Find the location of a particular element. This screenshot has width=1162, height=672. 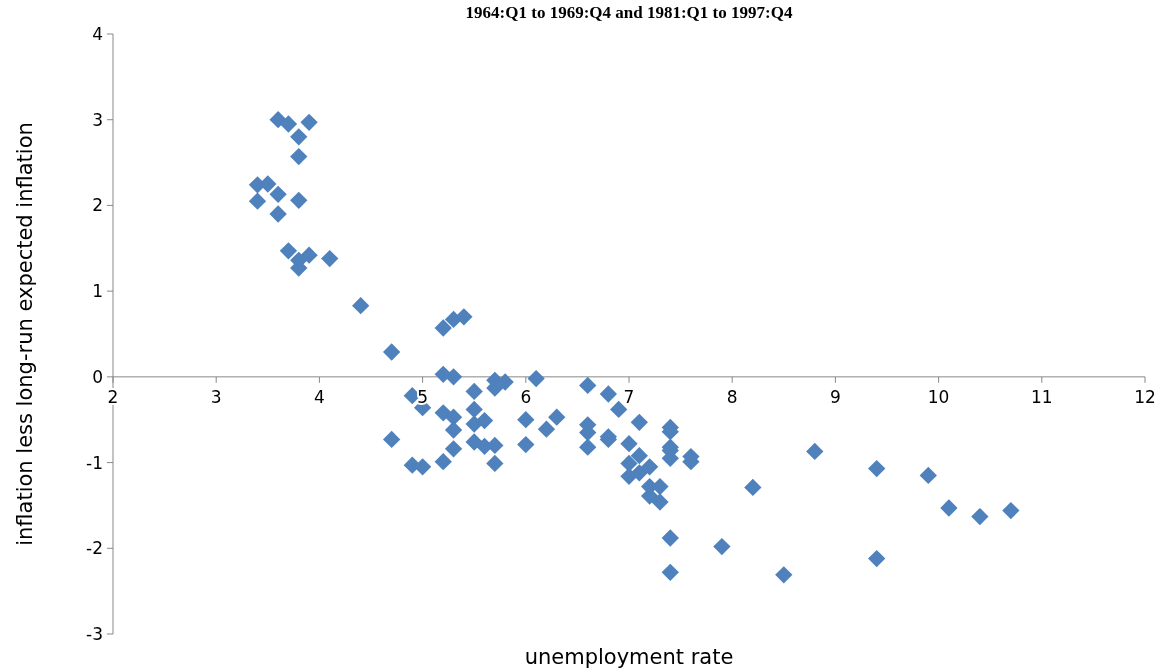

x-tick-label: 2 is located at coordinates (113, 396).